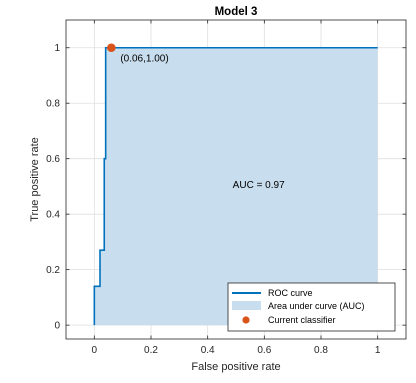 The height and width of the screenshot is (383, 416). Describe the element at coordinates (302, 320) in the screenshot. I see `legend-classifier-label: Current classifier` at that location.